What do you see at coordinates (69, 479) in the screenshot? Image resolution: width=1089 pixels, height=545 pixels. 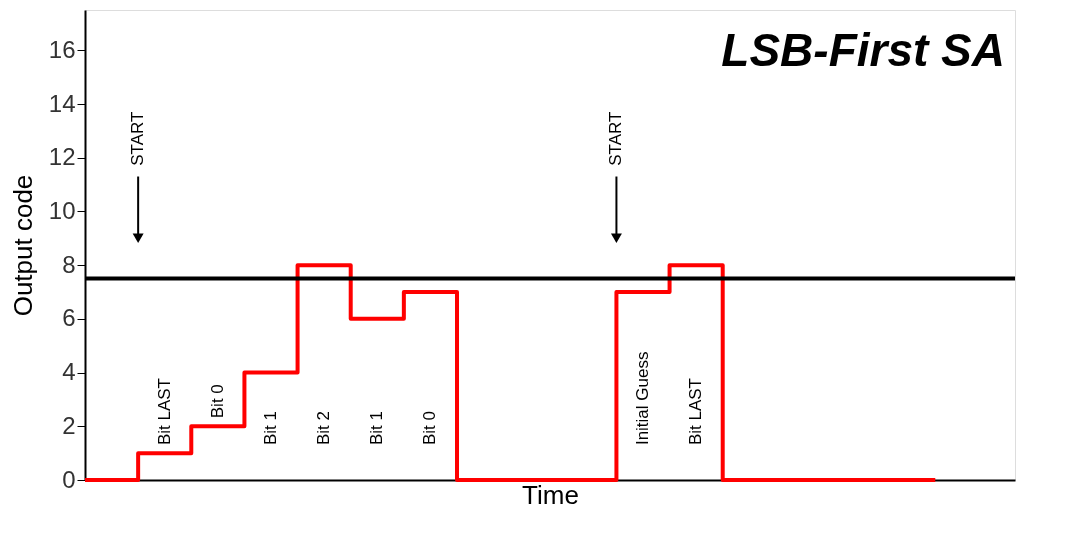 I see `y-tick-label: 0` at bounding box center [69, 479].